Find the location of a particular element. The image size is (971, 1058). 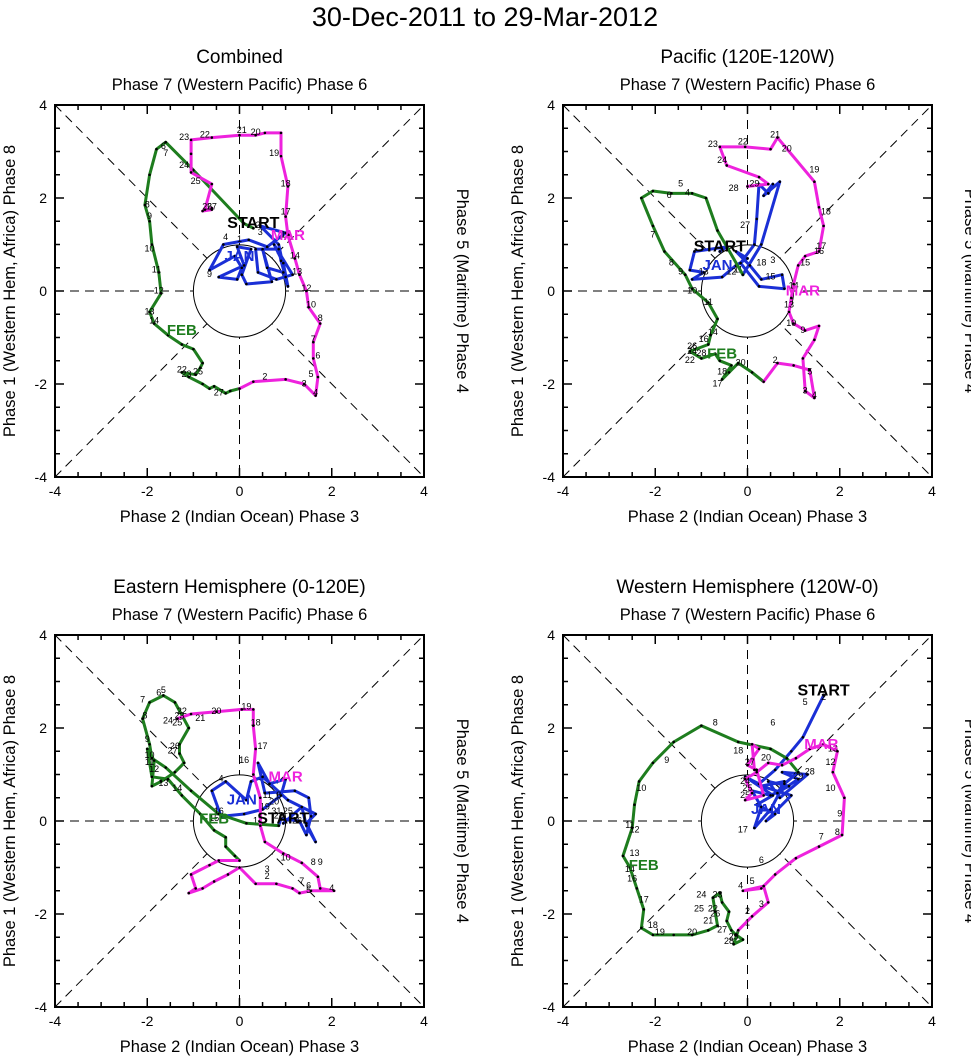

day-label: 29 is located at coordinates (734, 937).